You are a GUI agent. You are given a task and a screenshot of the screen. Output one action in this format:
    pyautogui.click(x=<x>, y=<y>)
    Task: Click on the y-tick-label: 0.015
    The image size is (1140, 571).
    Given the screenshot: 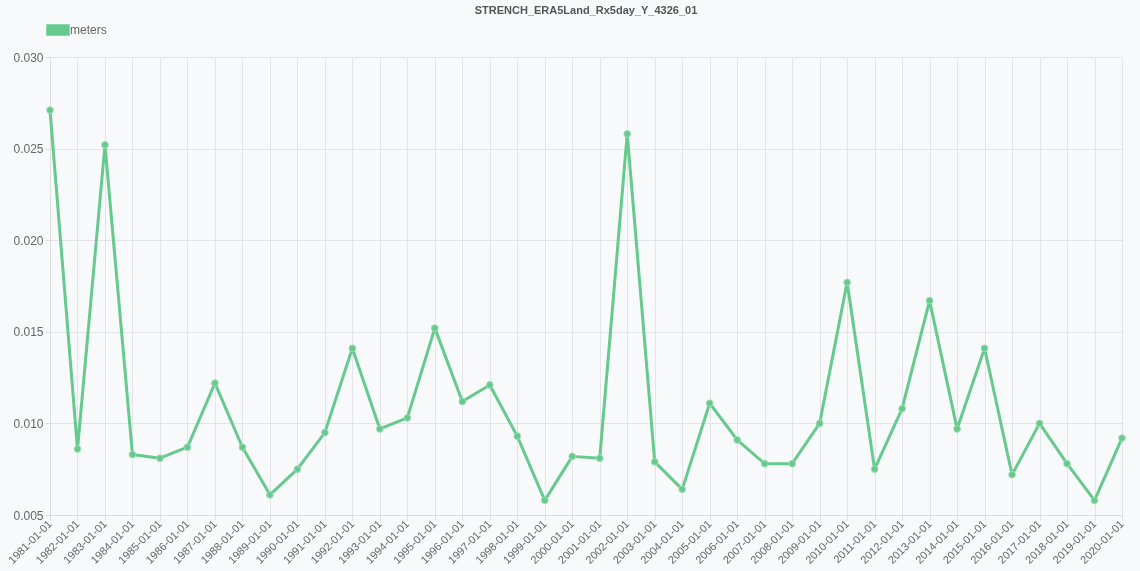 What is the action you would take?
    pyautogui.click(x=28, y=332)
    